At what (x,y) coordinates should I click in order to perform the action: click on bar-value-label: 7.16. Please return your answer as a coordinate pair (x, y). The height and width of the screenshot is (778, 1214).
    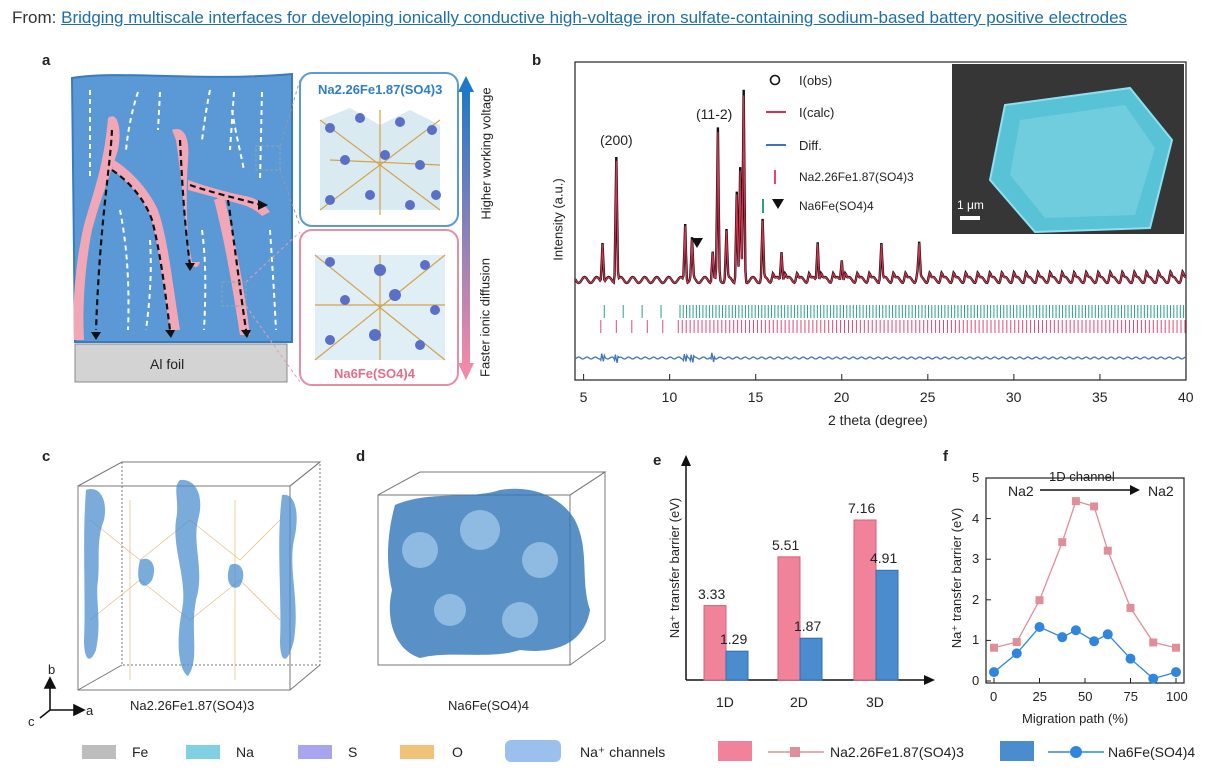
    Looking at the image, I should click on (862, 508).